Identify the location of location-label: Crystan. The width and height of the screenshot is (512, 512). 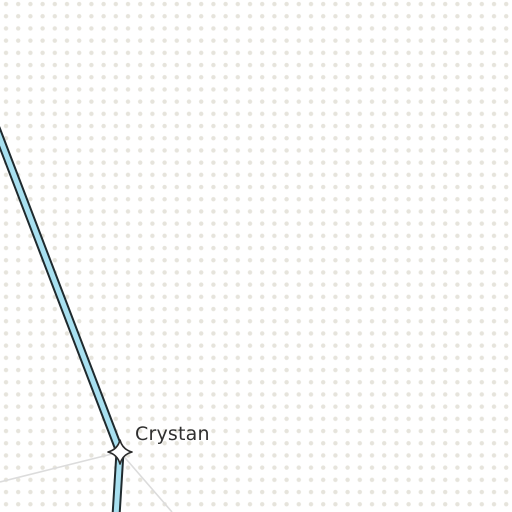
(172, 434).